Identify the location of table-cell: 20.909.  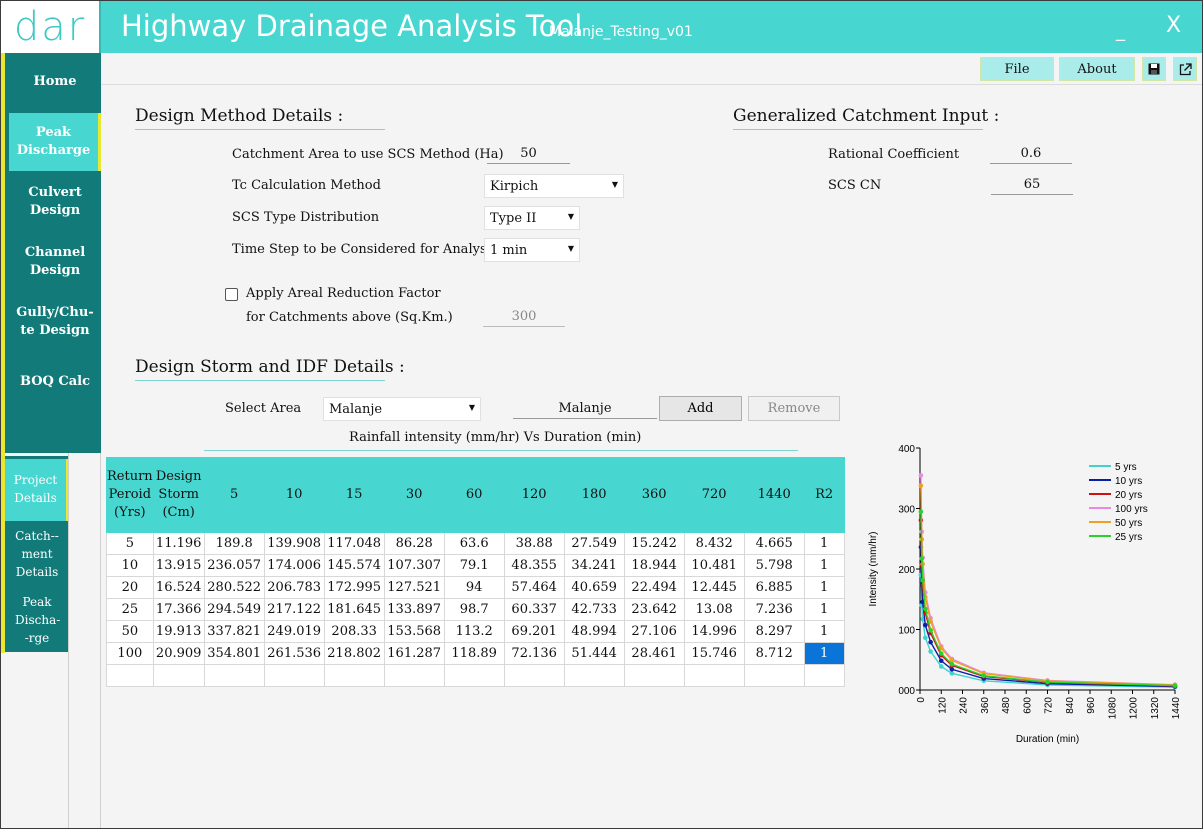
(178, 653).